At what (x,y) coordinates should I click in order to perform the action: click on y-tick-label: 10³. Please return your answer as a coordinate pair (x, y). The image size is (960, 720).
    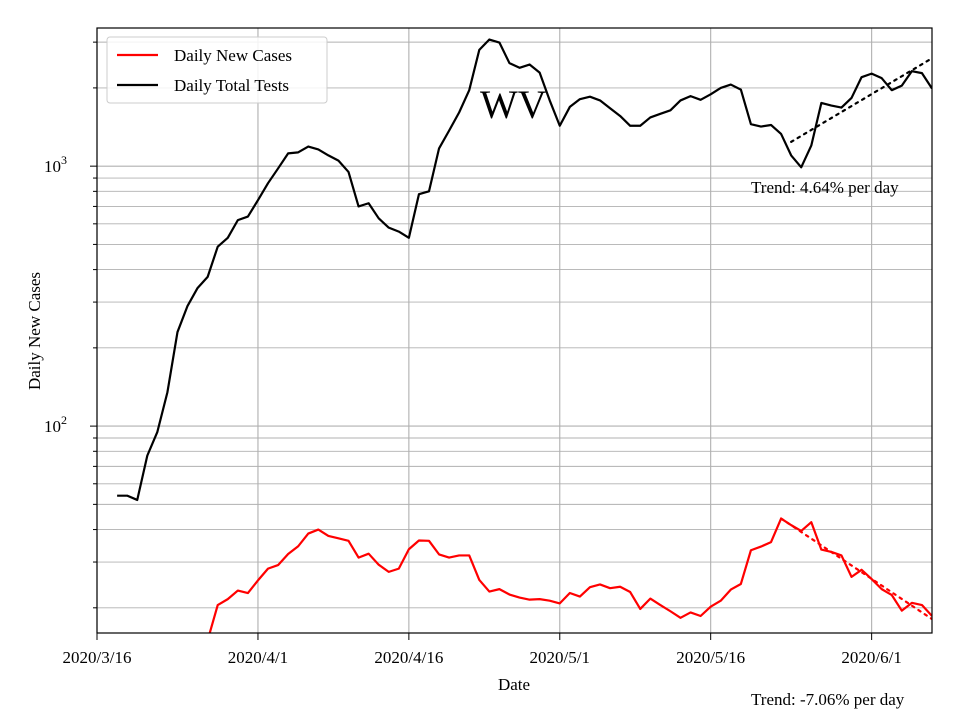
    Looking at the image, I should click on (55, 164).